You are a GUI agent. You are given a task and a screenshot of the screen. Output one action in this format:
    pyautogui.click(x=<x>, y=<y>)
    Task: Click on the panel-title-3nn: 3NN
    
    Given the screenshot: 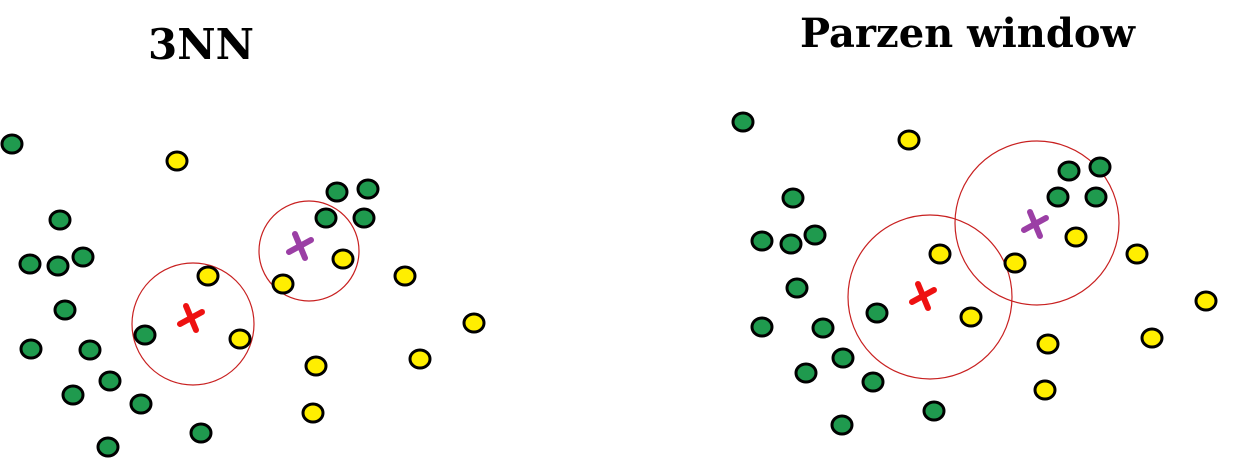 What is the action you would take?
    pyautogui.click(x=201, y=44)
    